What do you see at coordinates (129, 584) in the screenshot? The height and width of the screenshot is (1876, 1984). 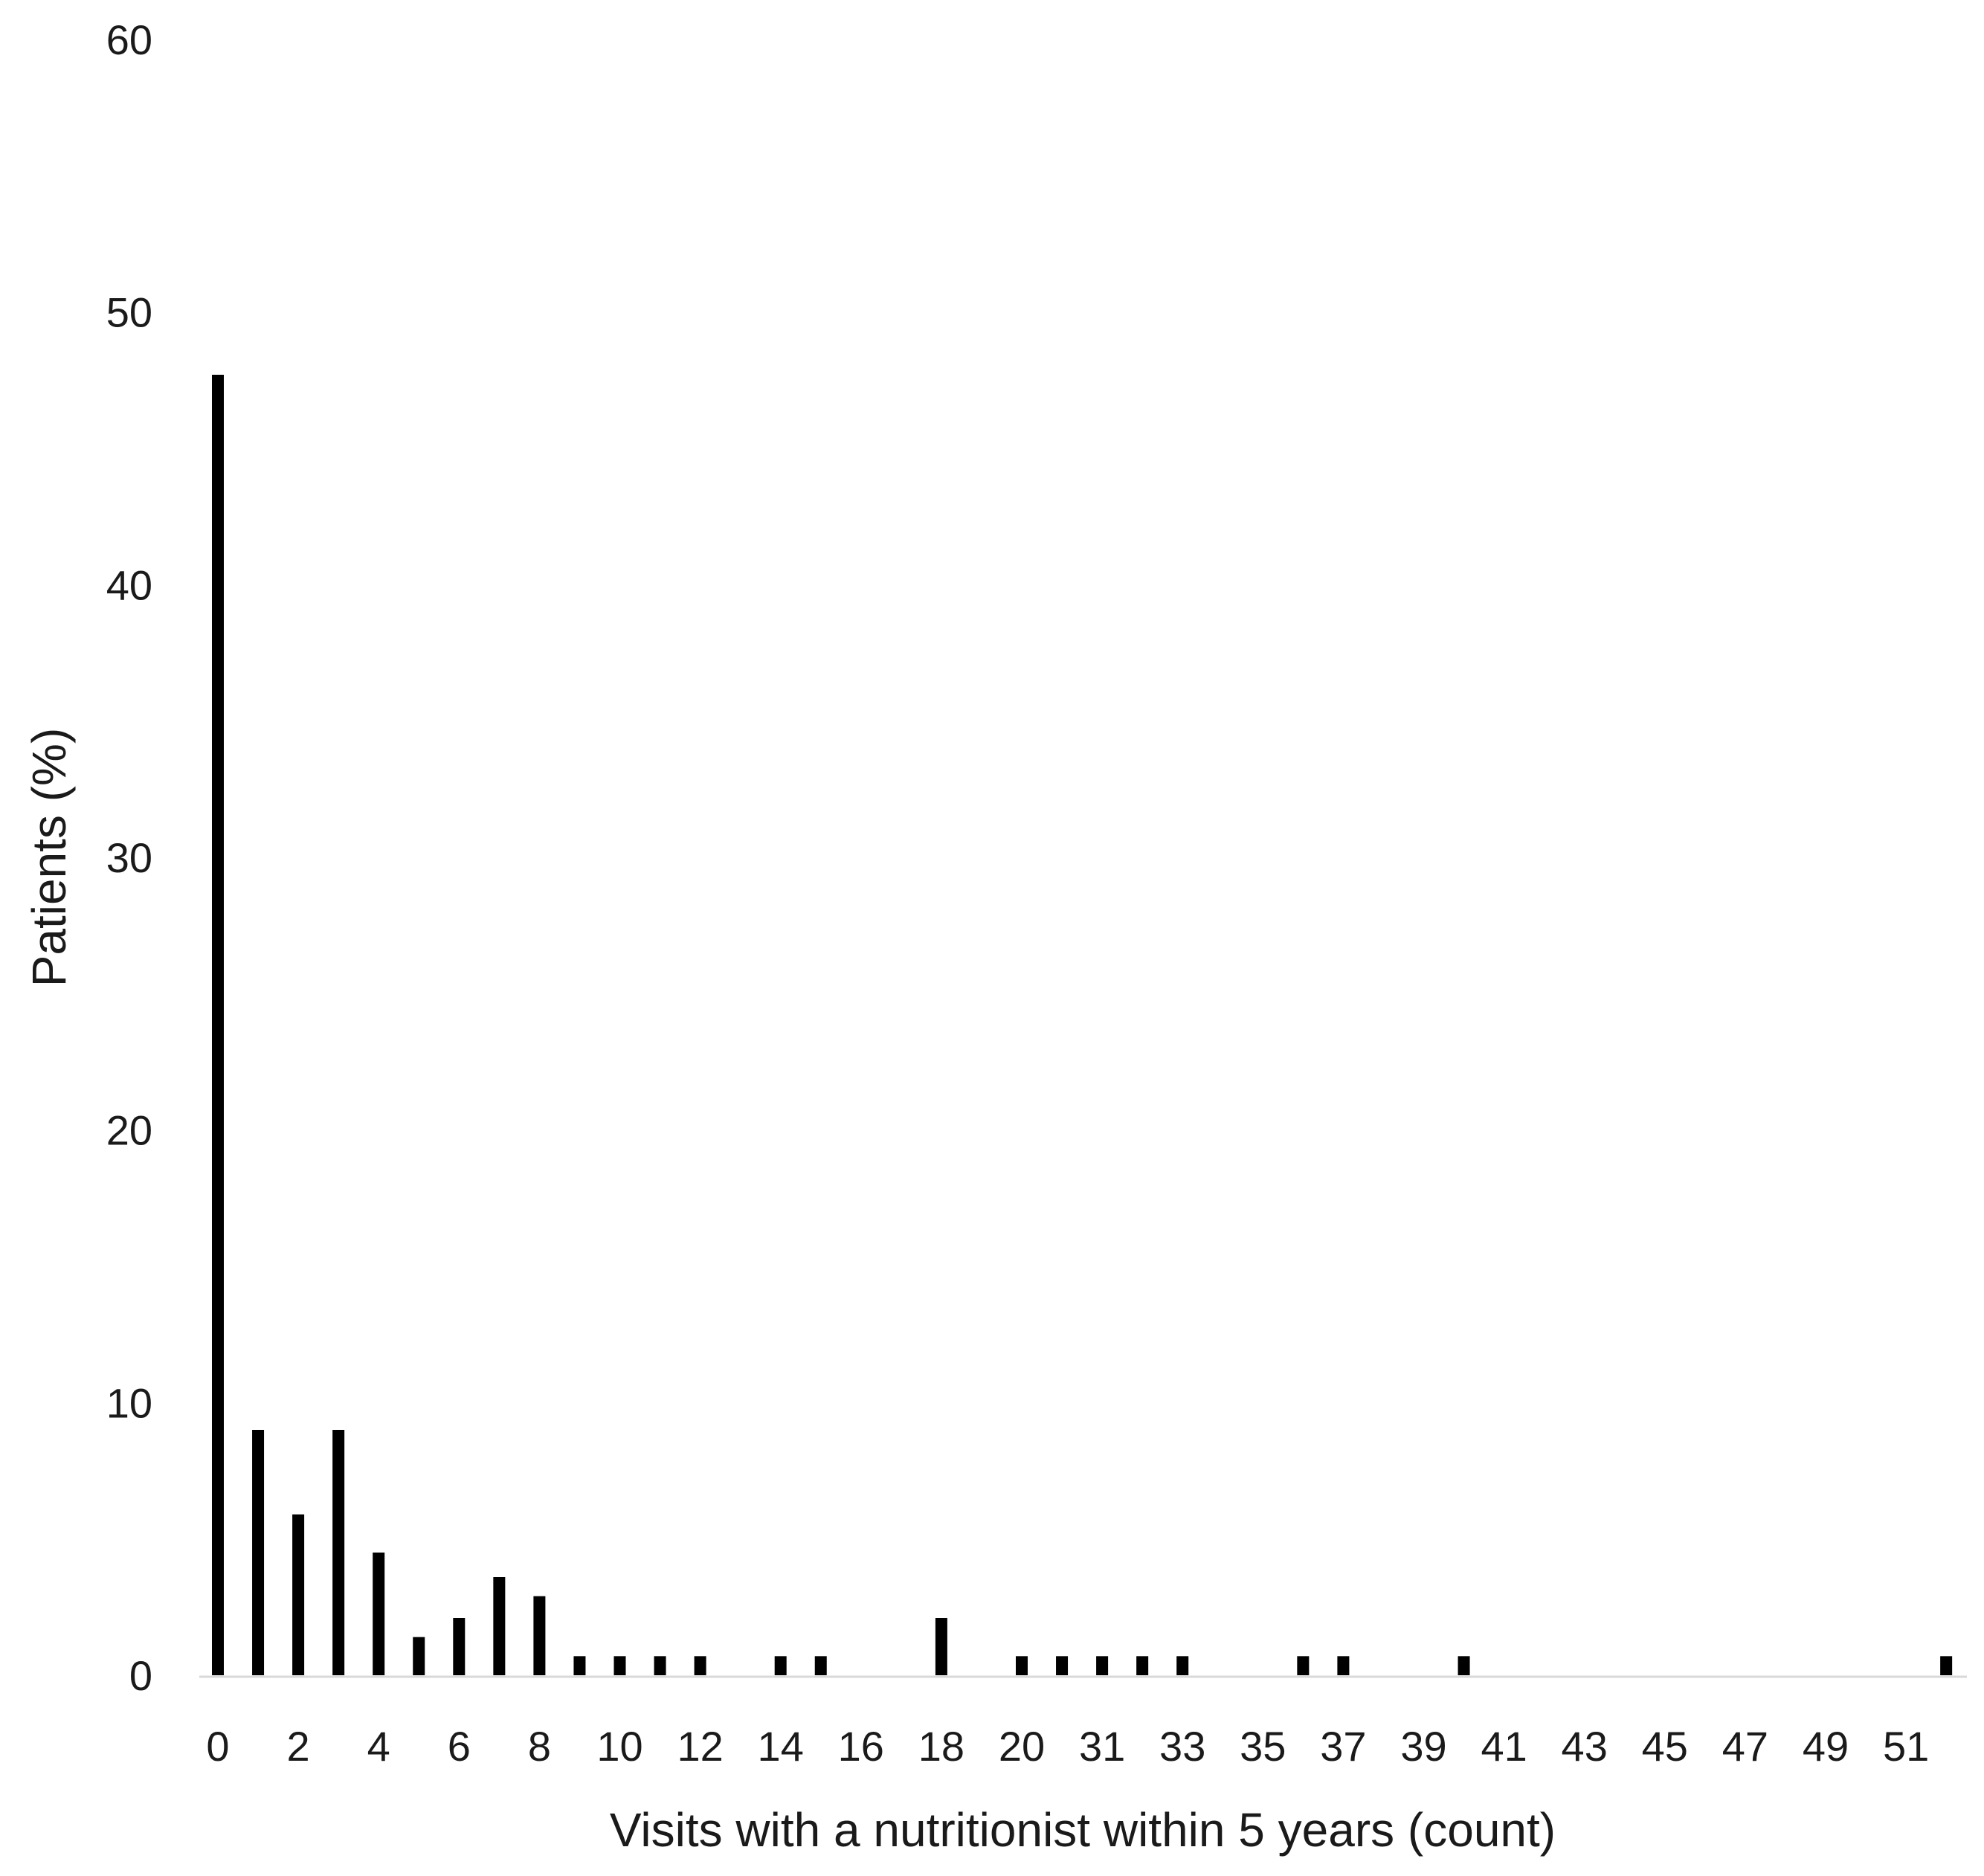 I see `y-tick-label: 40` at bounding box center [129, 584].